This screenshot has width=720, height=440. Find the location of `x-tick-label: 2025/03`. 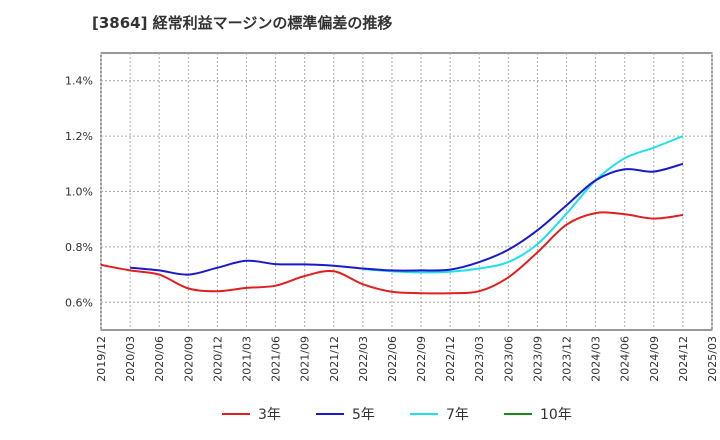

x-tick-label: 2025/03 is located at coordinates (712, 359).